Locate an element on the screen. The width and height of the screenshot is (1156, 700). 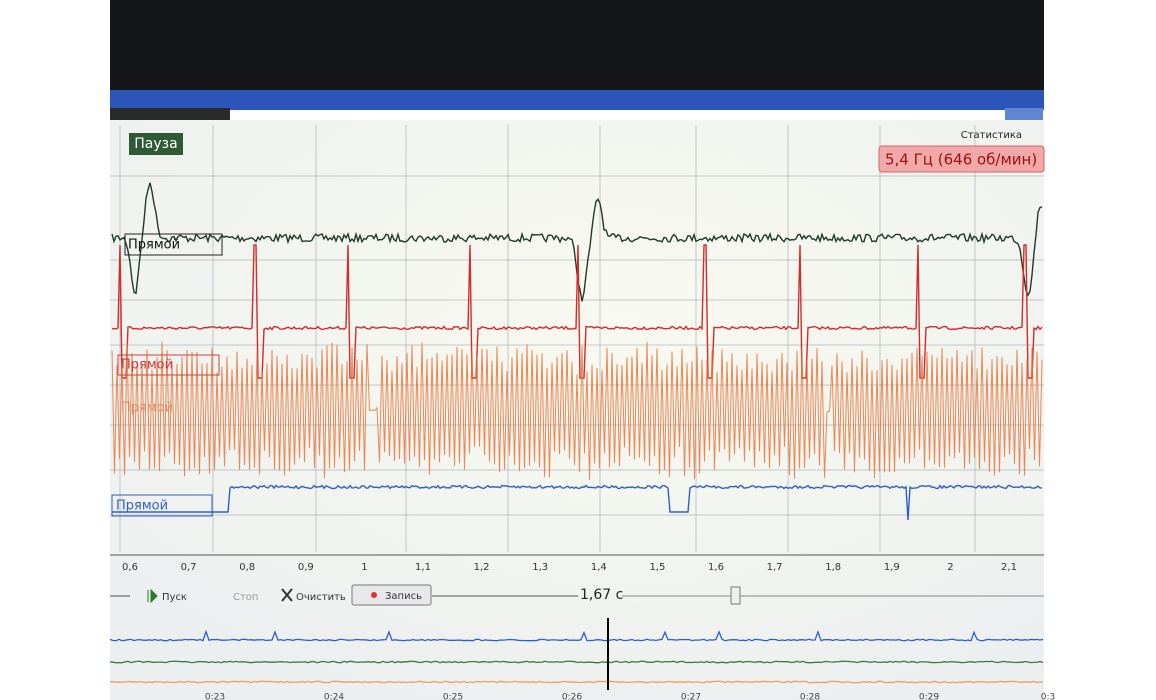
overview-tick-label: 0:27 is located at coordinates (691, 696).